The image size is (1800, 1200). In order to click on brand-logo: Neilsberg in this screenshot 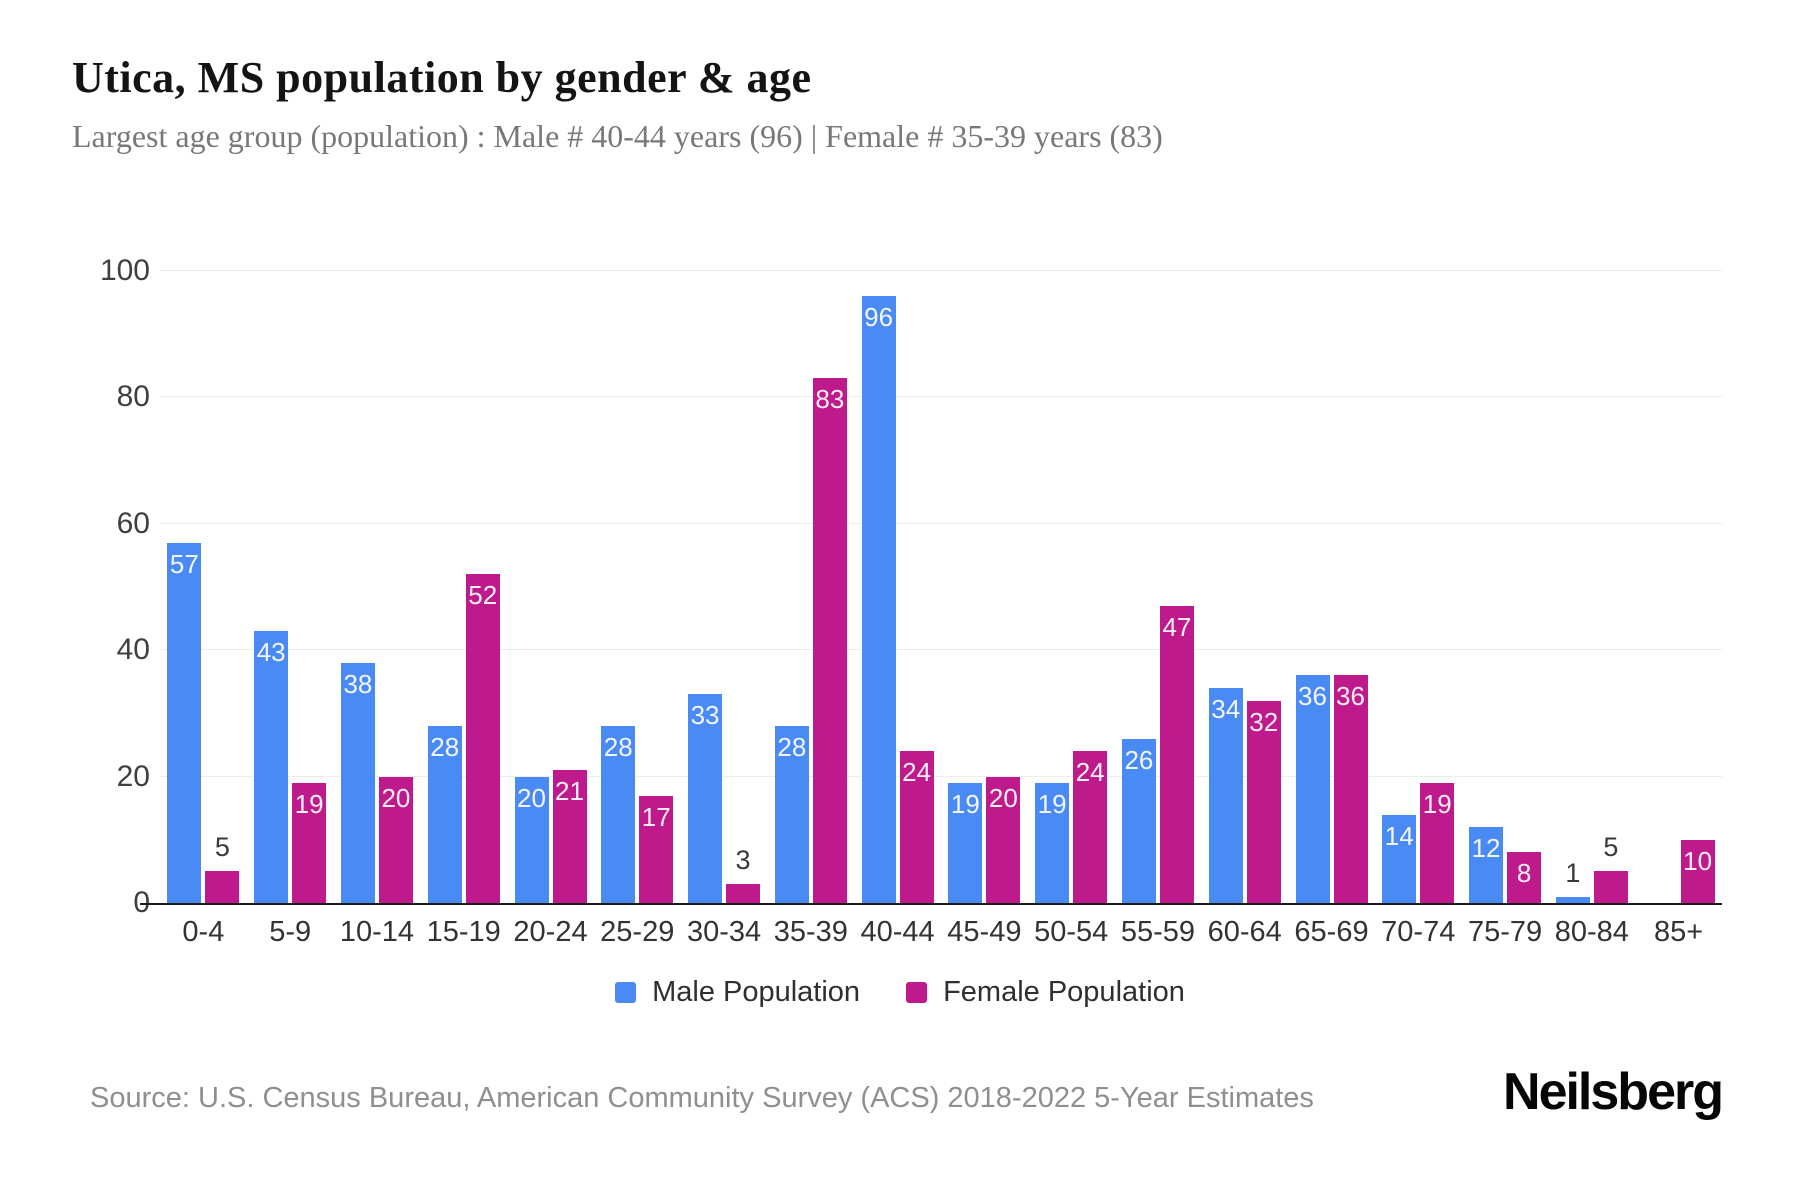, I will do `click(1613, 1092)`.